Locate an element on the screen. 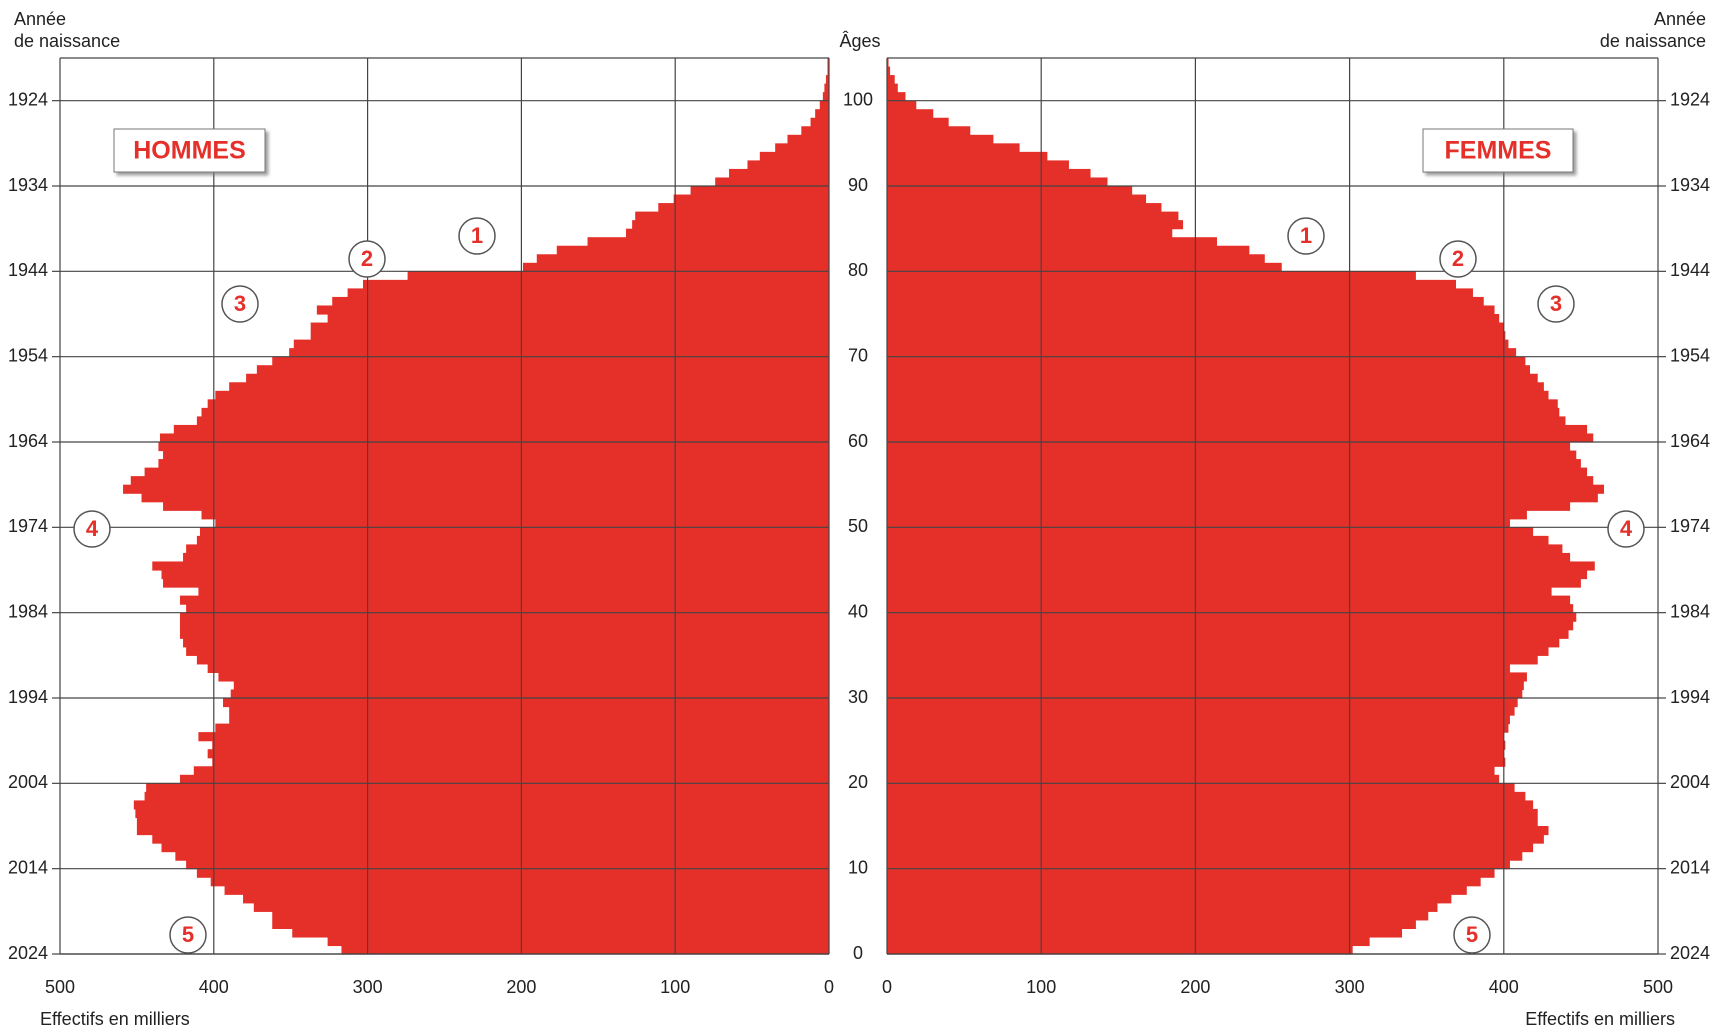 This screenshot has width=1710, height=1035. legend-label: HOMMES is located at coordinates (189, 151).